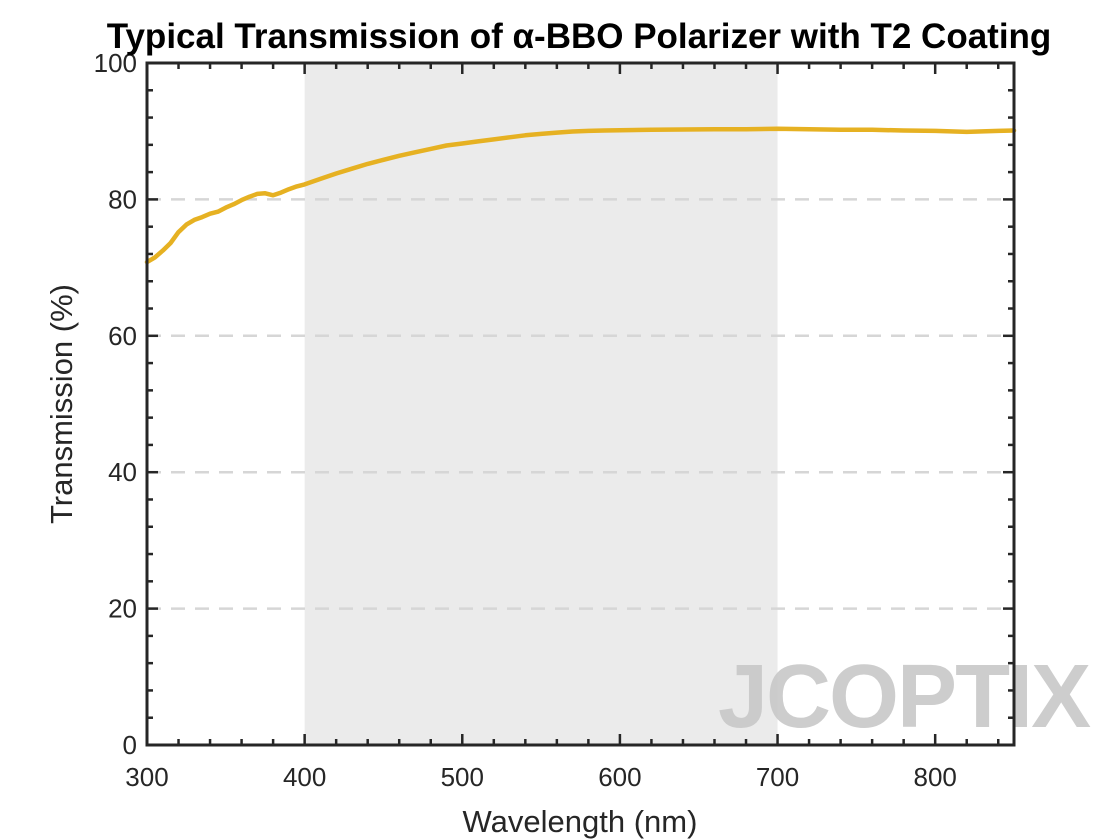 The width and height of the screenshot is (1120, 840). Describe the element at coordinates (130, 745) in the screenshot. I see `y-tick-label-0: 0` at that location.